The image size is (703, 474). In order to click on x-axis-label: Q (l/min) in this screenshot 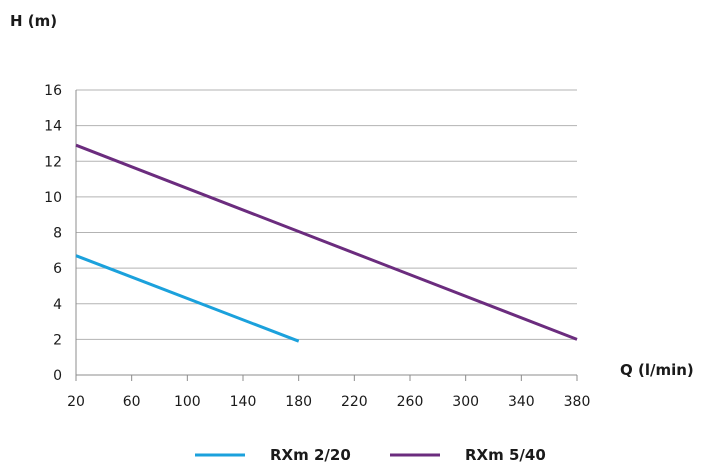, I will do `click(657, 370)`.